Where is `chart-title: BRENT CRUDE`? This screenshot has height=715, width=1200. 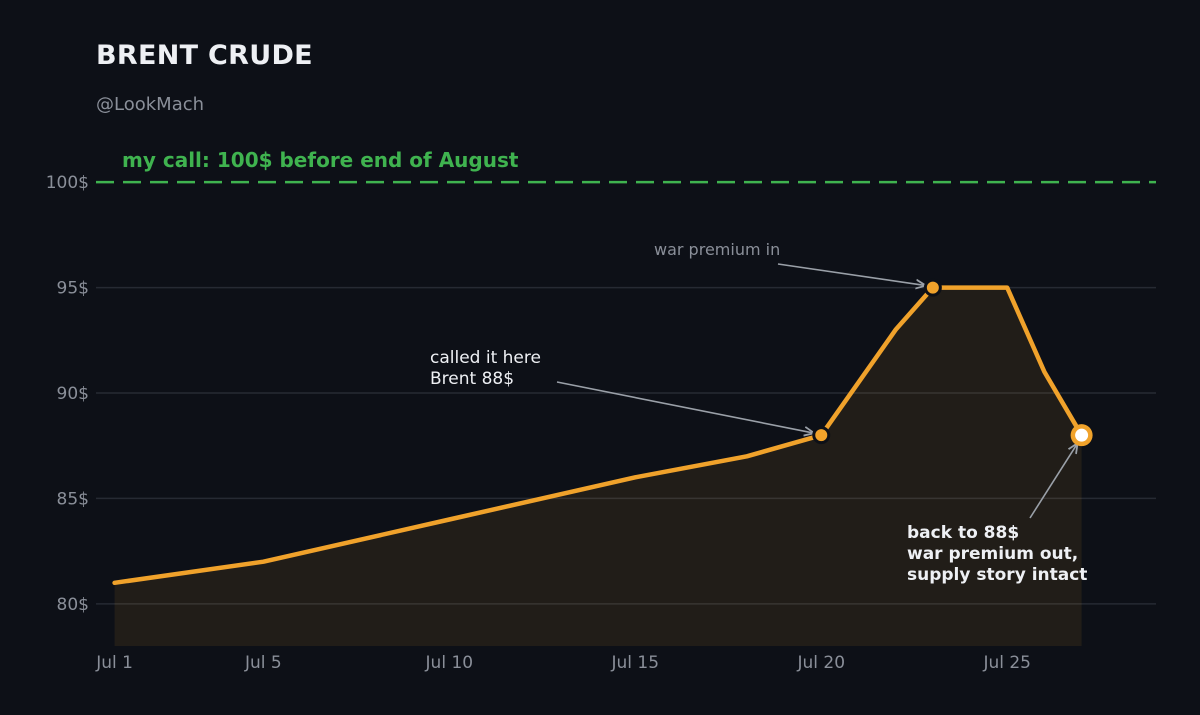 chart-title: BRENT CRUDE is located at coordinates (204, 55).